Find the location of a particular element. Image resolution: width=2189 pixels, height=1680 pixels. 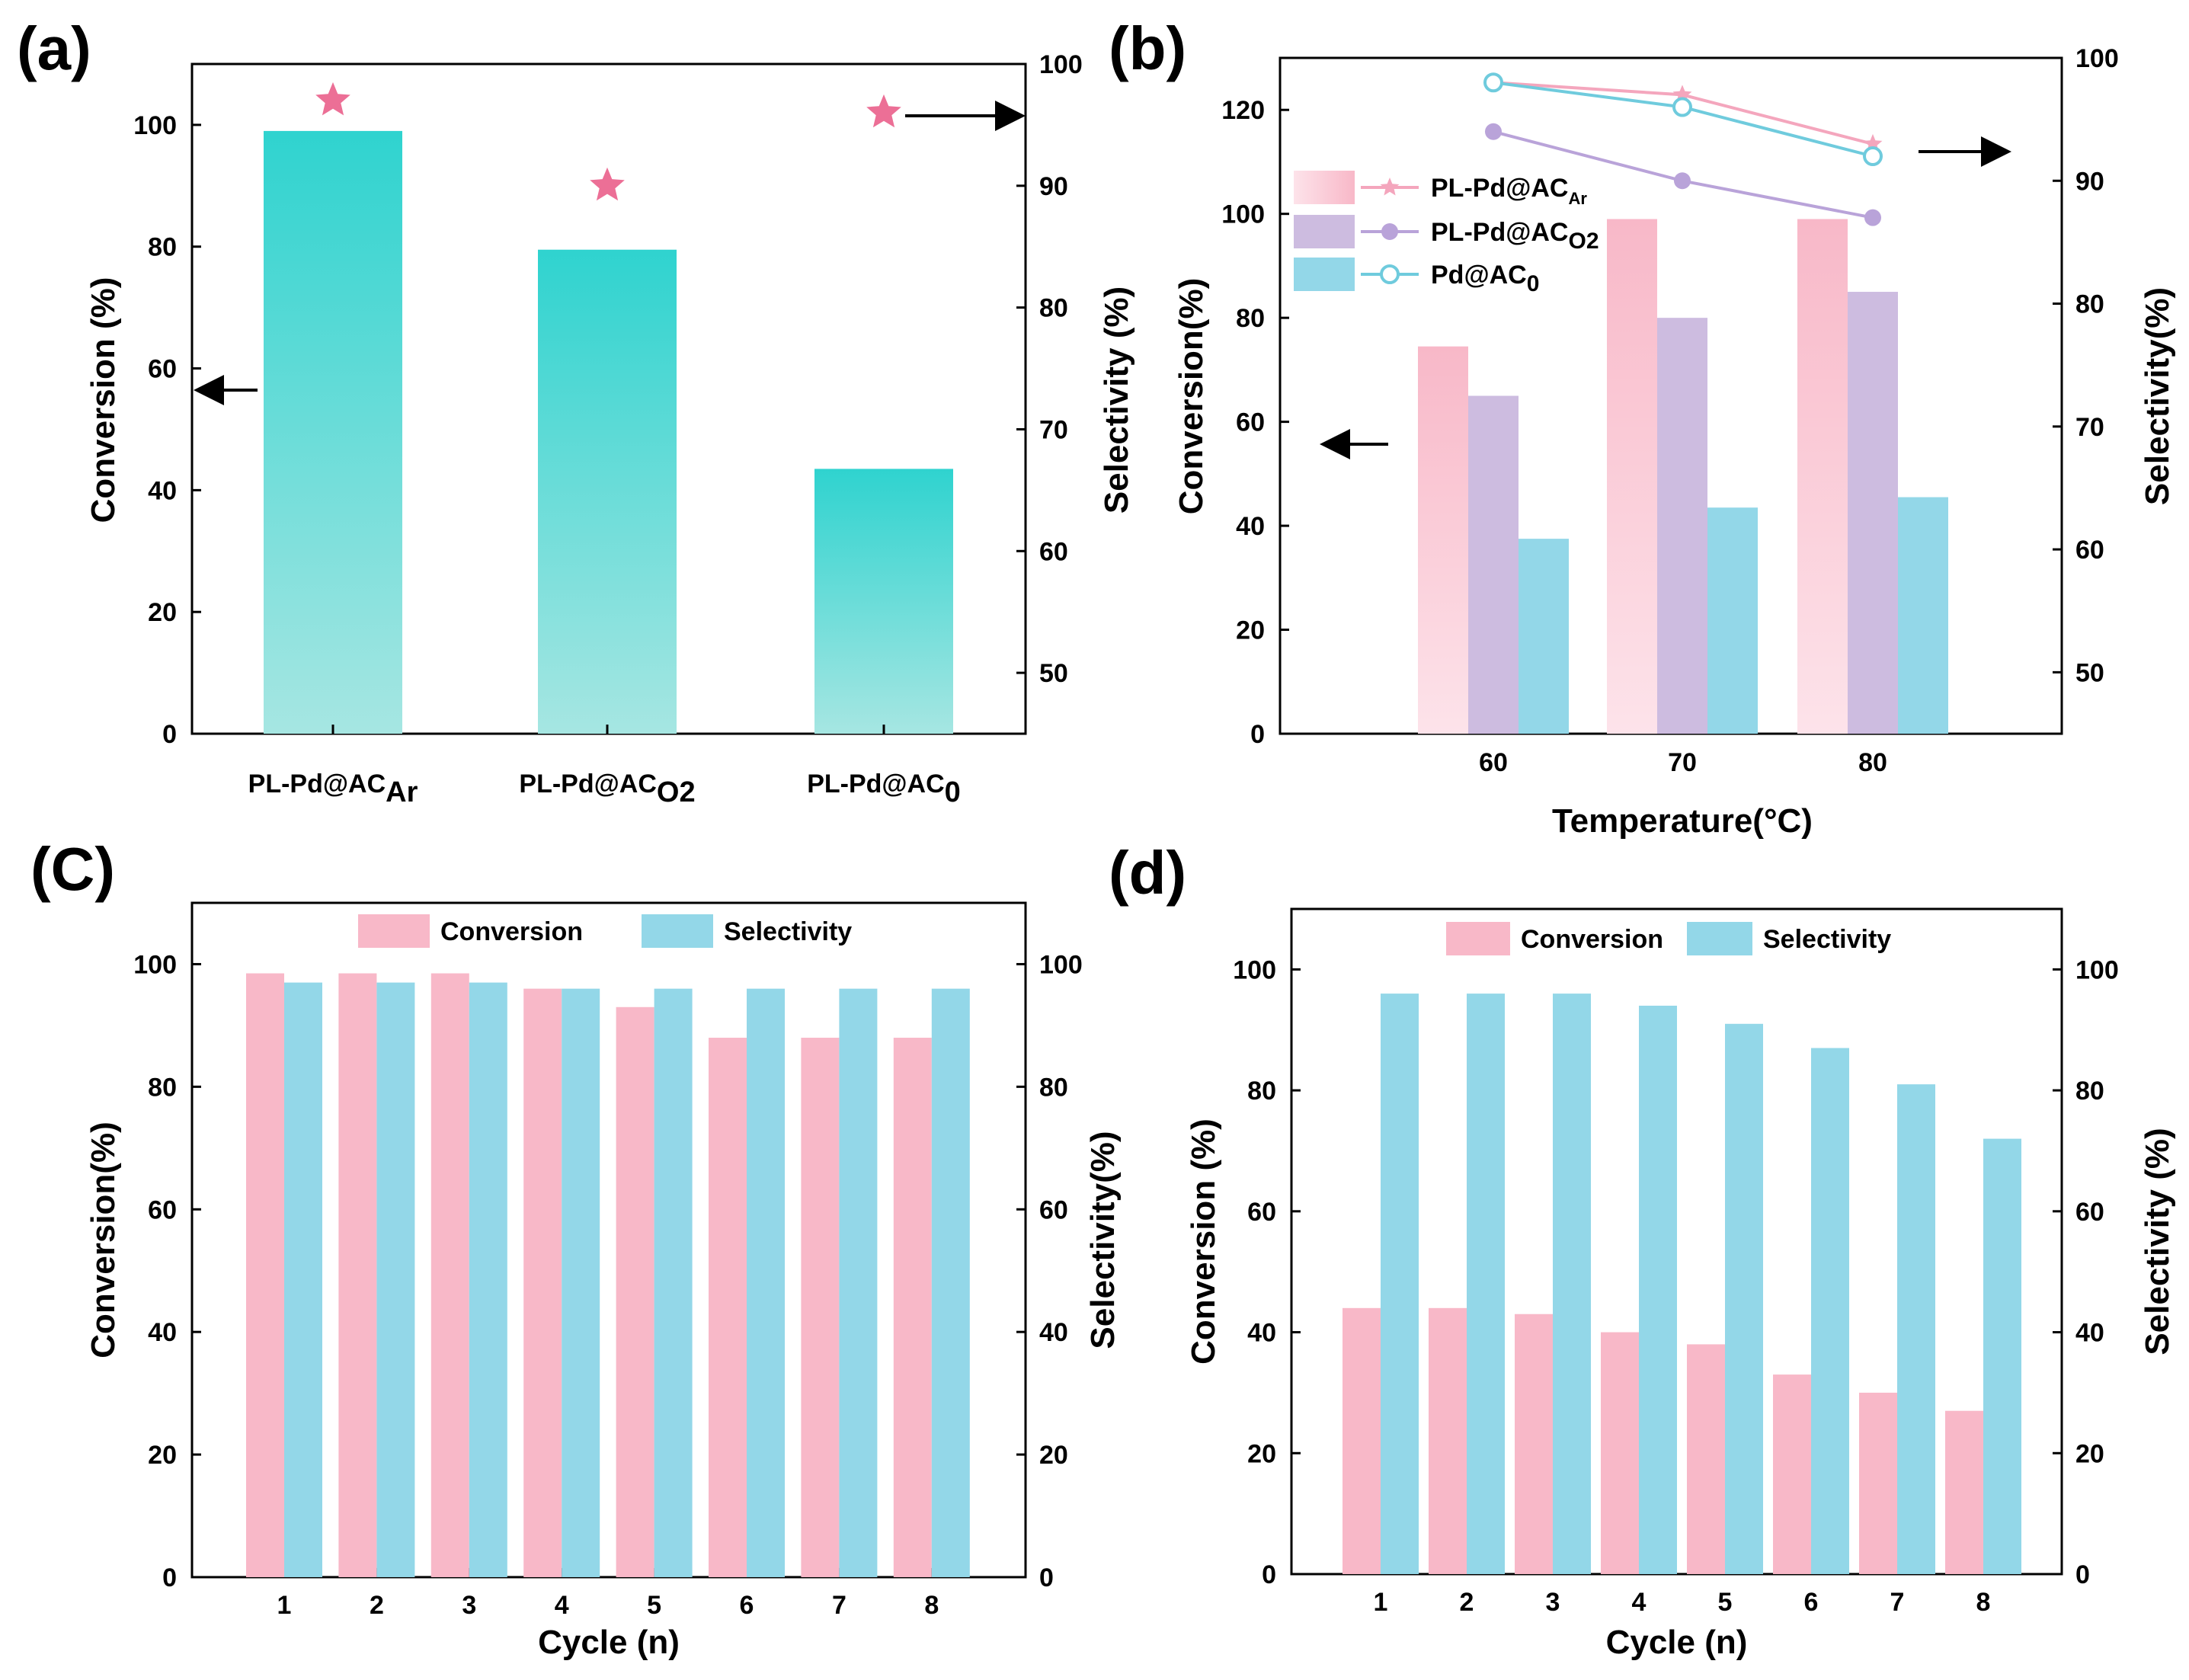

x-tick-label-c-5: 6 is located at coordinates (747, 1605).